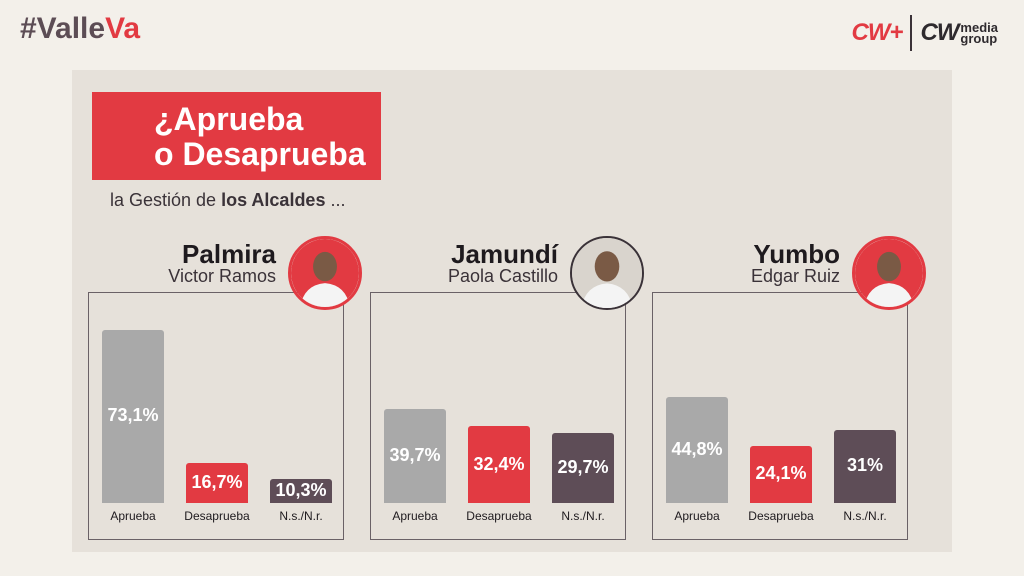  I want to click on subtitle-bold: los Alcaldes, so click(273, 200).